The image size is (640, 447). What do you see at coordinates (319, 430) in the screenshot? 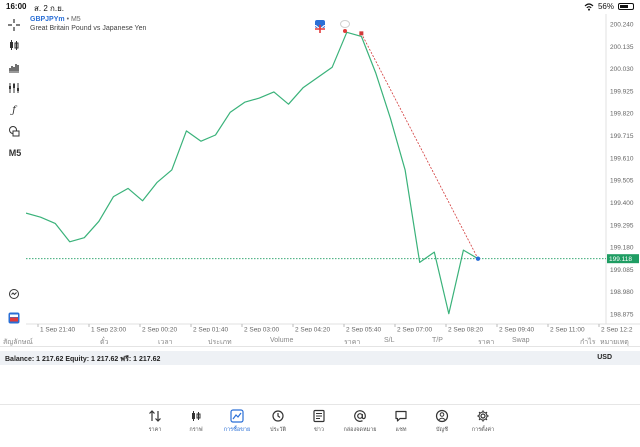
I see `tab-label: ข่าว` at bounding box center [319, 430].